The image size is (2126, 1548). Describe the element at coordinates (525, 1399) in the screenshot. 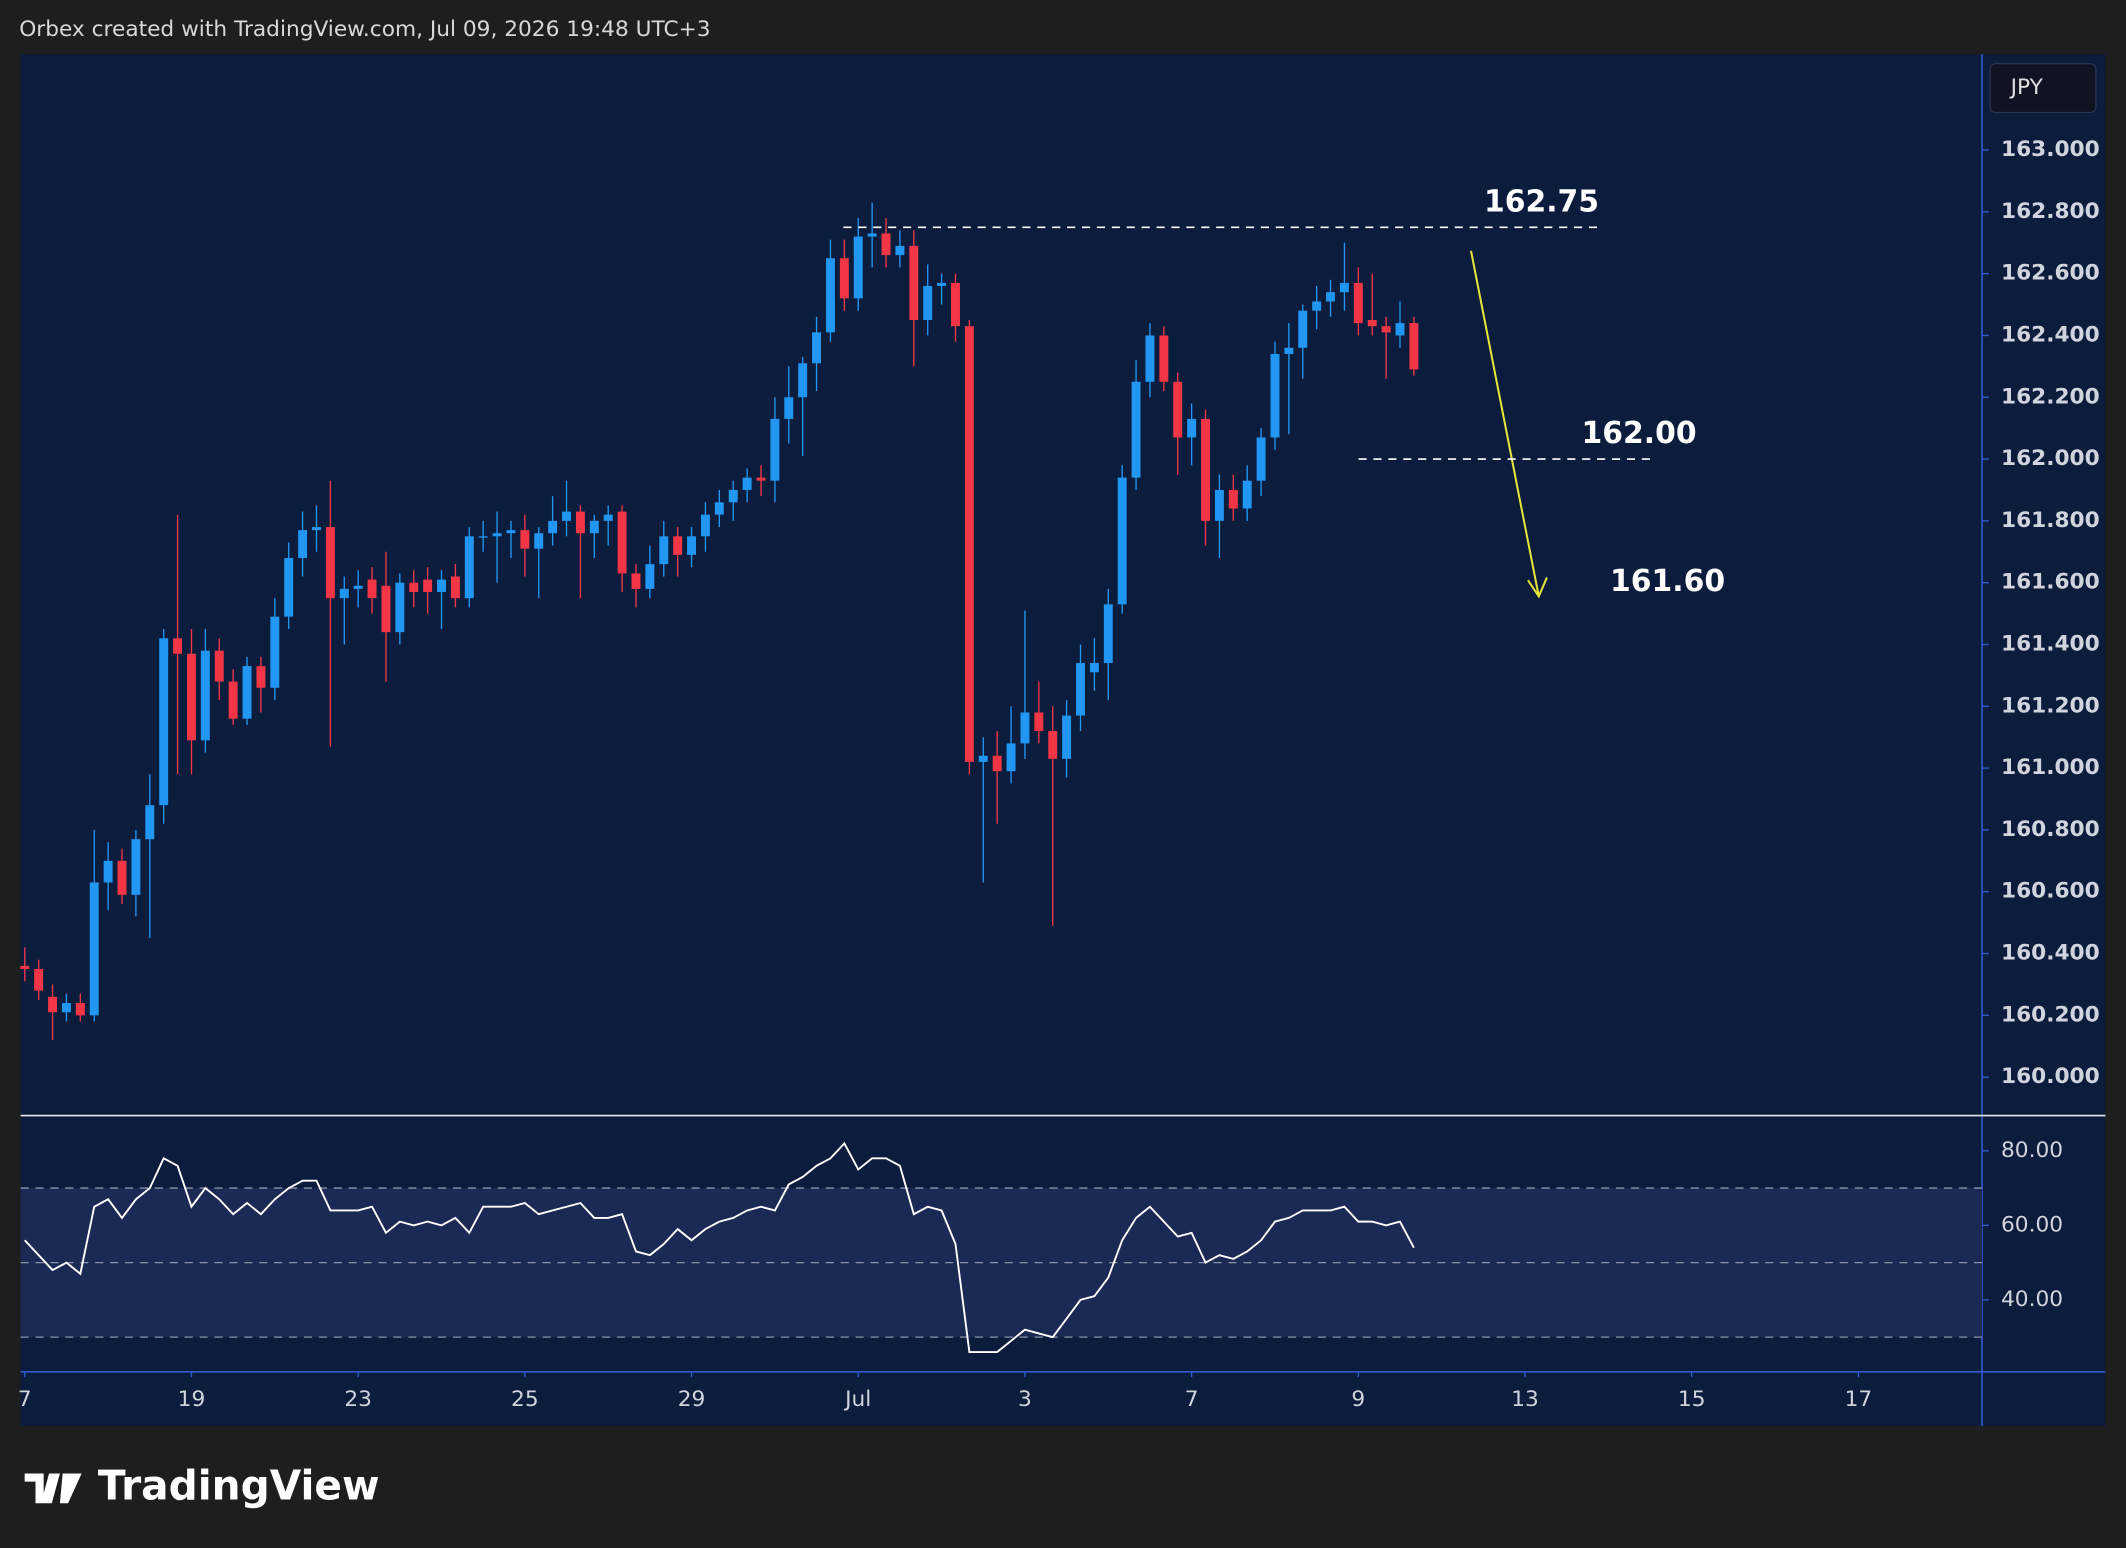

I see `x-tick-label: 25` at that location.